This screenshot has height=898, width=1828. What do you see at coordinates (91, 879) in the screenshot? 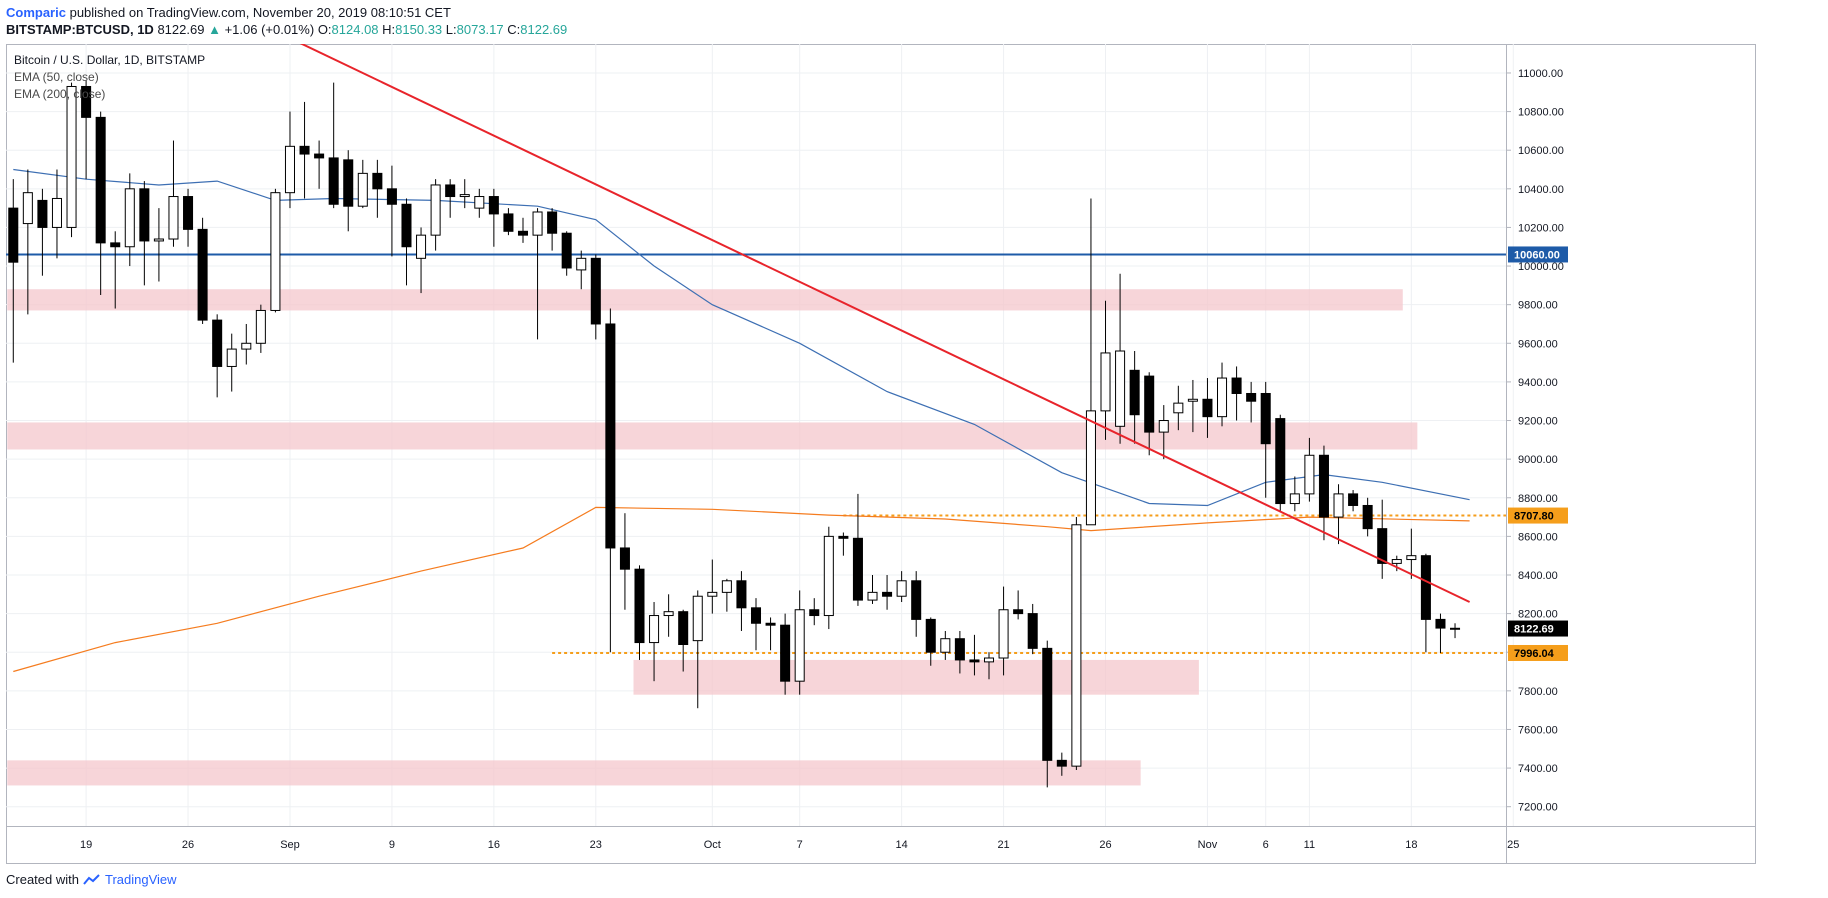
I see `tradingview-logo-icon` at bounding box center [91, 879].